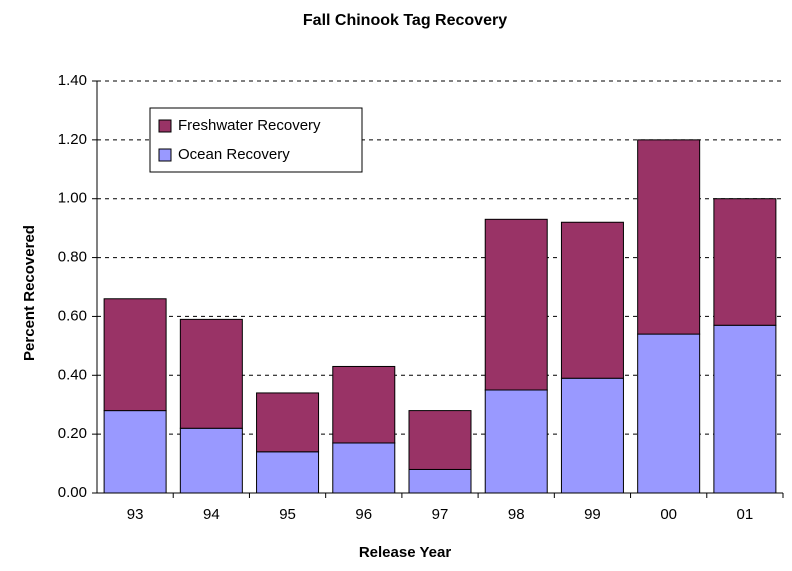  What do you see at coordinates (256, 140) in the screenshot?
I see `legend-box` at bounding box center [256, 140].